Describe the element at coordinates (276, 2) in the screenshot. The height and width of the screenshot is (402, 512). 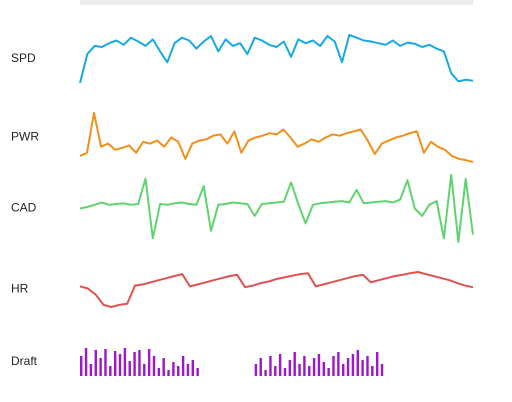
I see `scrollbar` at that location.